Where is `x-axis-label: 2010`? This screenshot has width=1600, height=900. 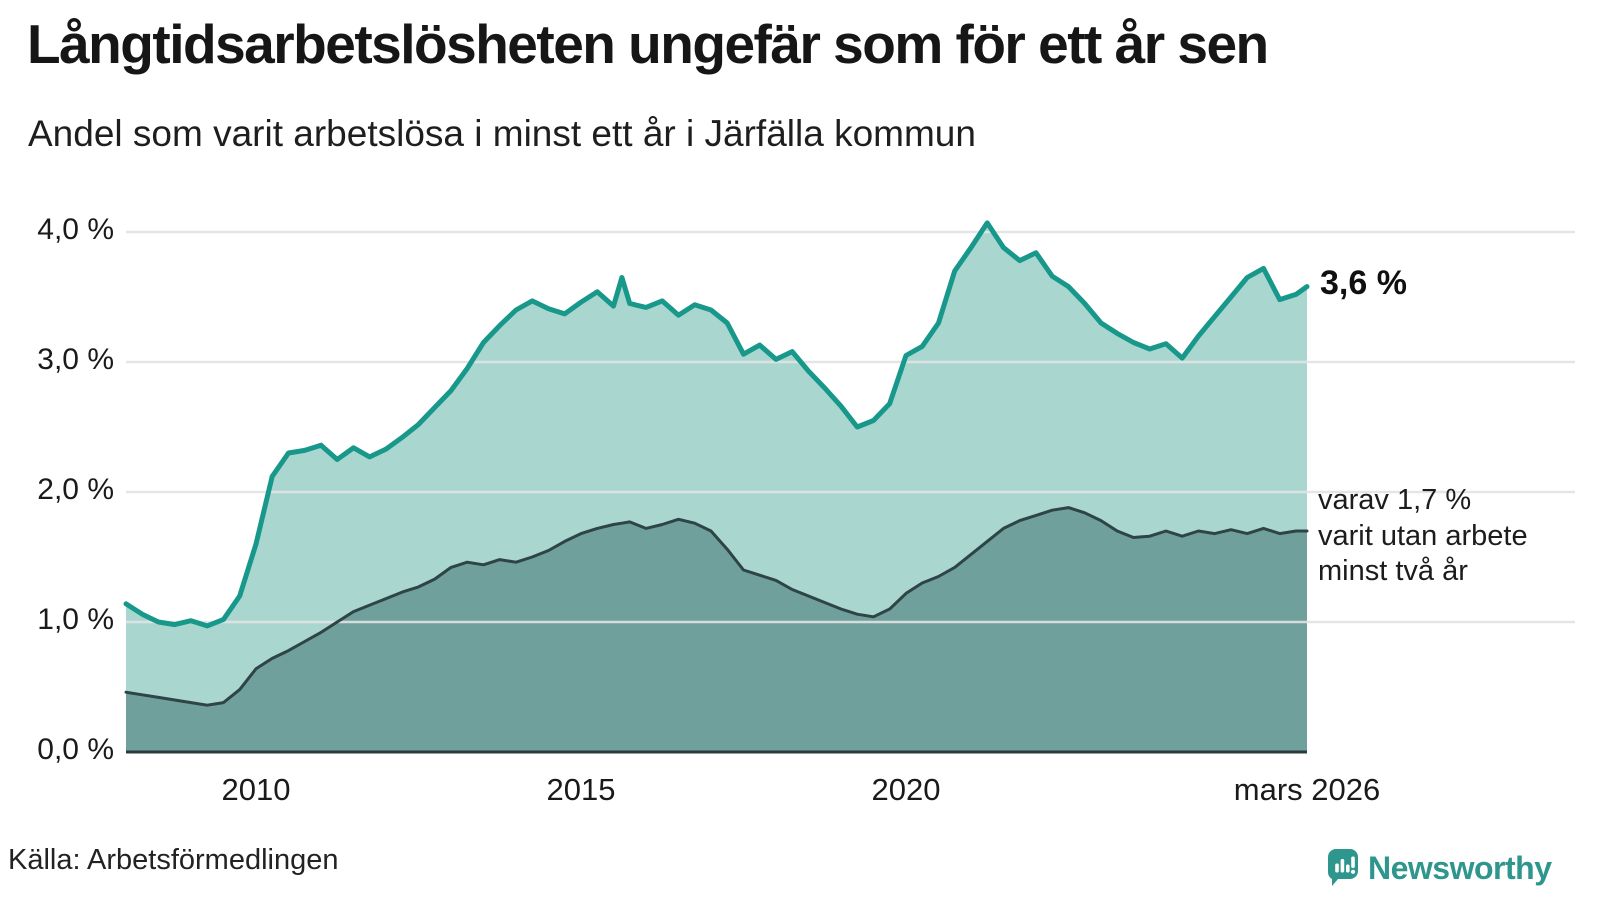 x-axis-label: 2010 is located at coordinates (256, 789).